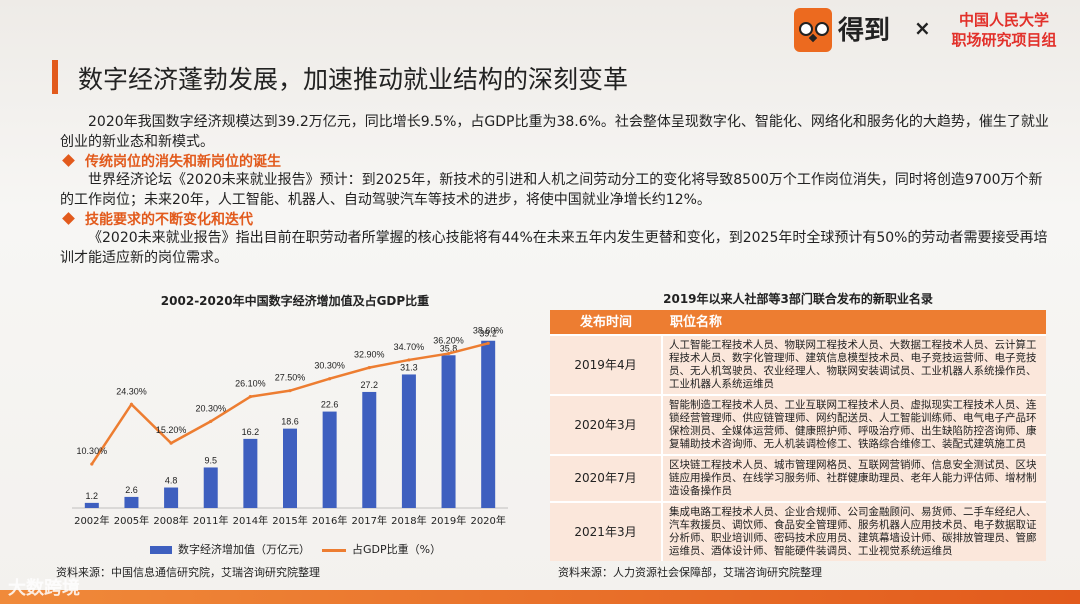 The width and height of the screenshot is (1080, 604). Describe the element at coordinates (369, 355) in the screenshot. I see `gdp-share-label: 32.90%` at that location.